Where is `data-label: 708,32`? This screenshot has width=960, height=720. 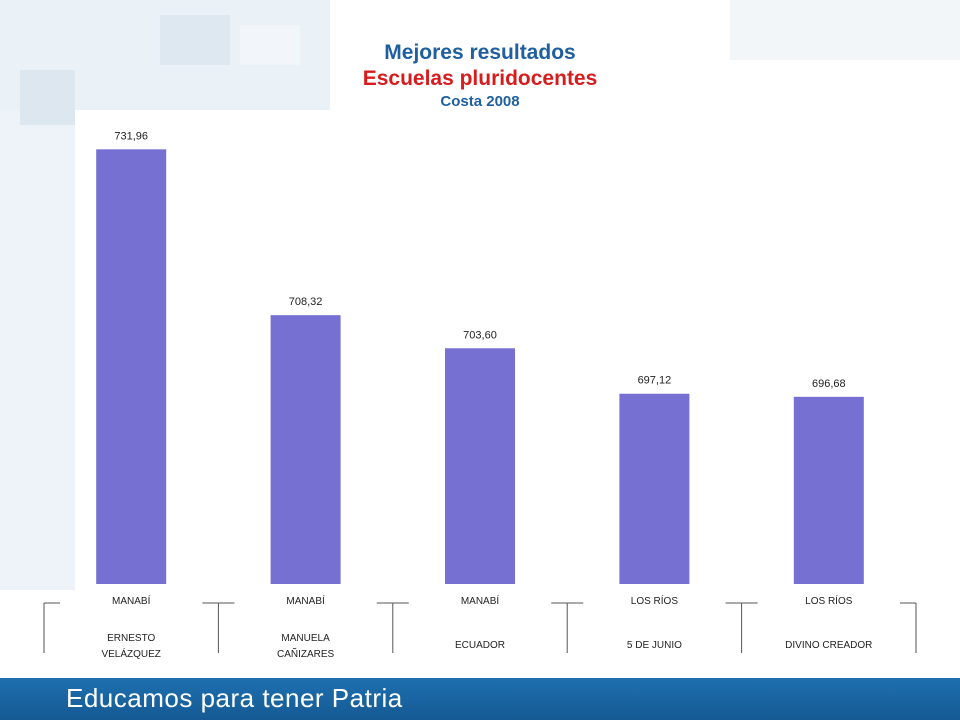
data-label: 708,32 is located at coordinates (306, 302).